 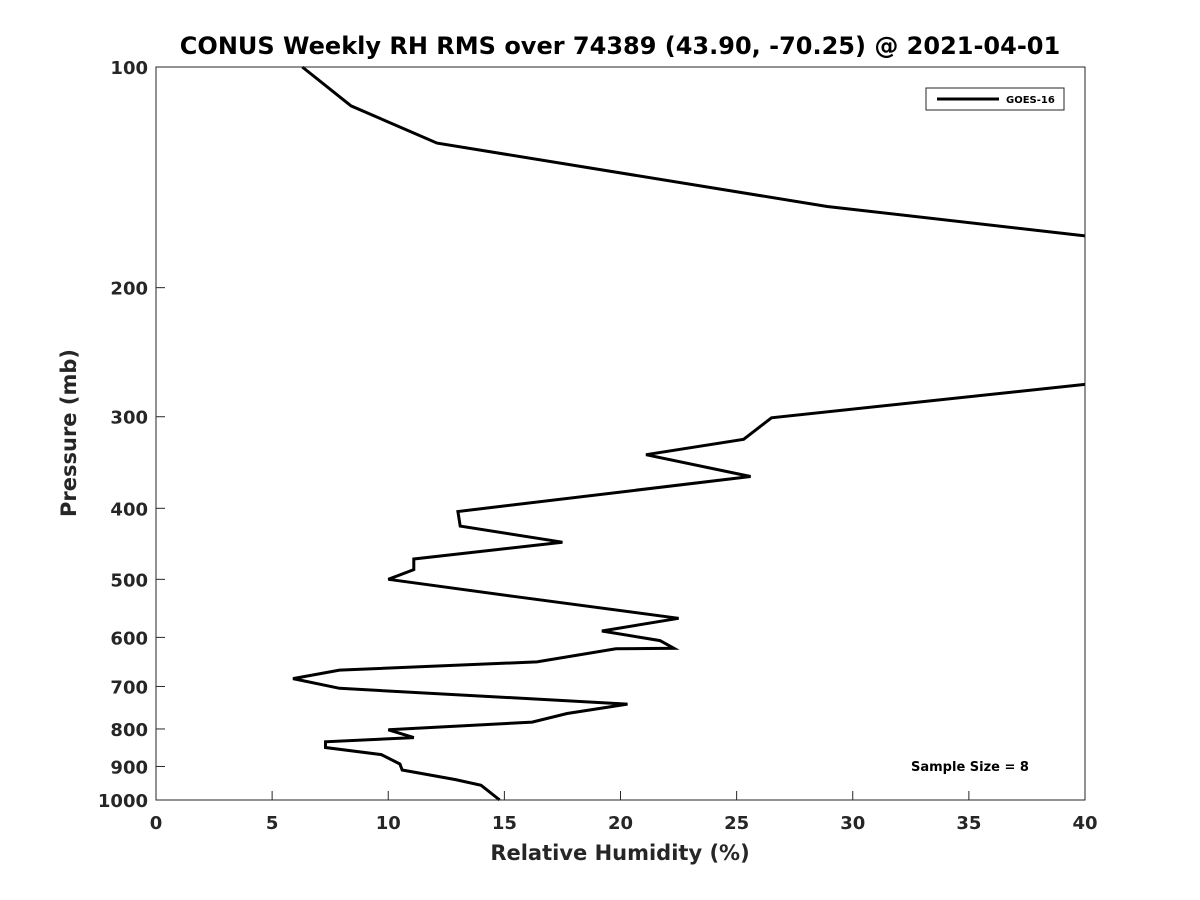 What do you see at coordinates (1030, 100) in the screenshot?
I see `legend-label-goes-16: GOES-16` at bounding box center [1030, 100].